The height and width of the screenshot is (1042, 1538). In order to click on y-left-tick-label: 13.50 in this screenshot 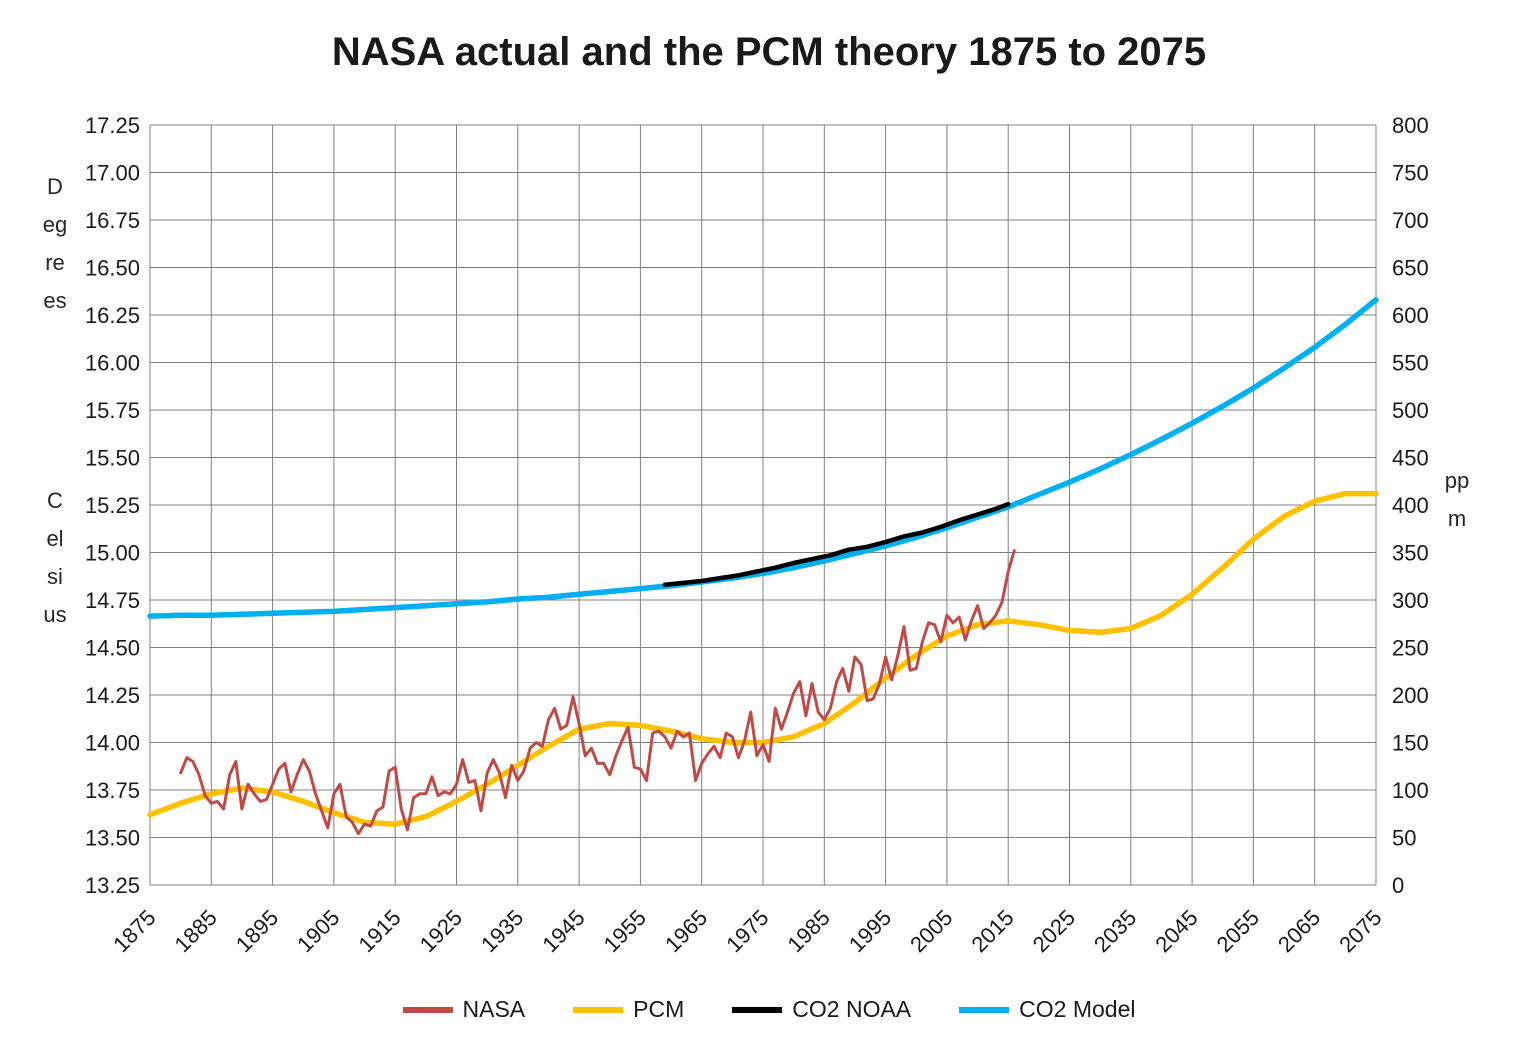, I will do `click(112, 838)`.